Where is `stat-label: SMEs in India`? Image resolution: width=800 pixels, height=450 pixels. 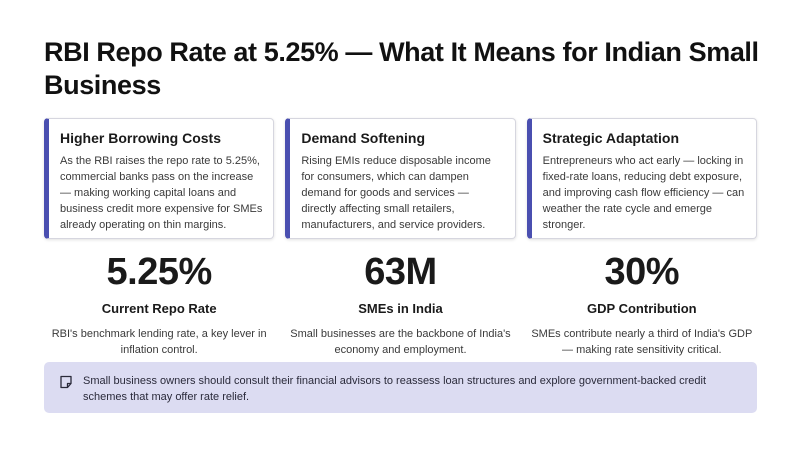 stat-label: SMEs in India is located at coordinates (400, 308).